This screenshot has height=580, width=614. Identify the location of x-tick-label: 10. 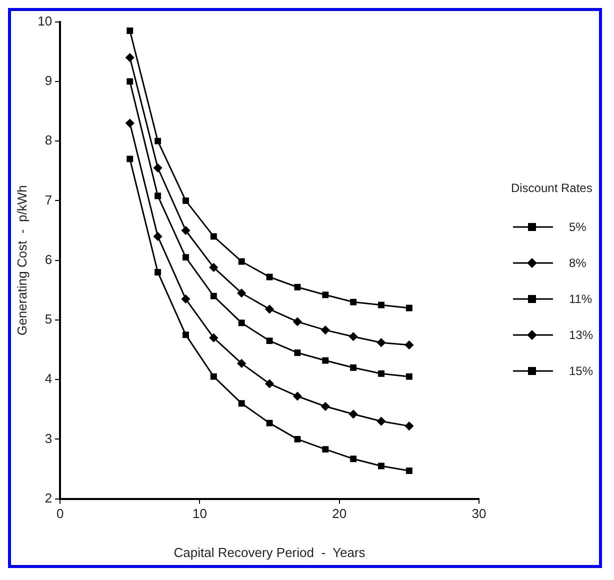
(199, 514).